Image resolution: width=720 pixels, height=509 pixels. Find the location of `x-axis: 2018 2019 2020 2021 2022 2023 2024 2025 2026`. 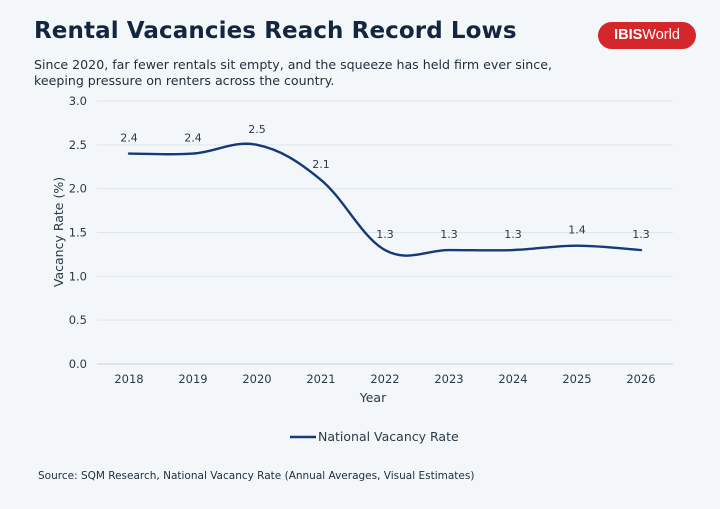

x-axis: 2018 2019 2020 2021 2022 2023 2024 2025 2026 is located at coordinates (384, 379).